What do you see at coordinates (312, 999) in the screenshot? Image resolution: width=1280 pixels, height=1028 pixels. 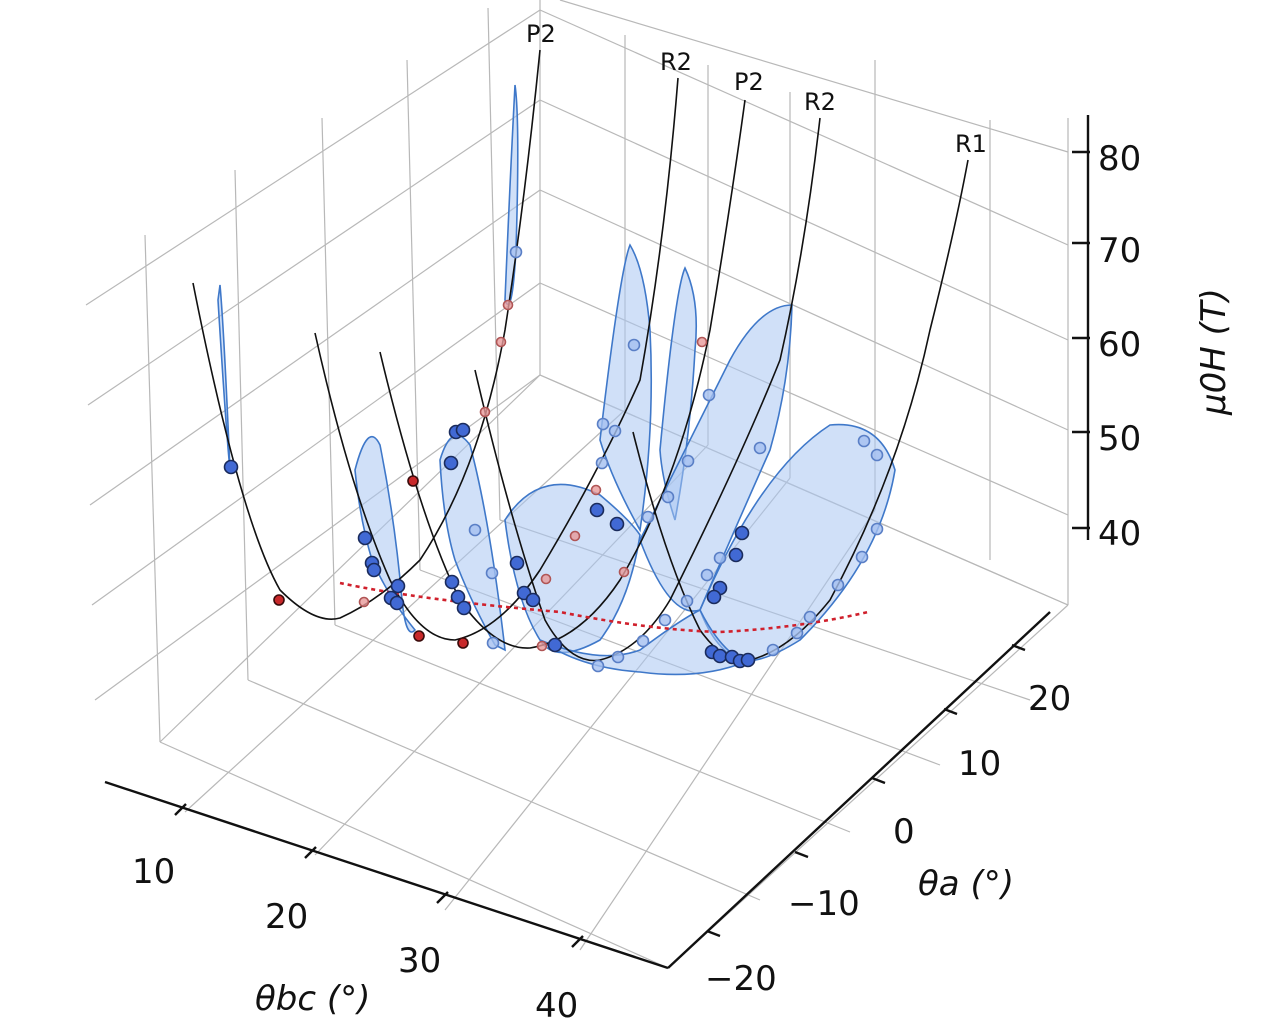 I see `x-axis-label: θbc (°)` at bounding box center [312, 999].